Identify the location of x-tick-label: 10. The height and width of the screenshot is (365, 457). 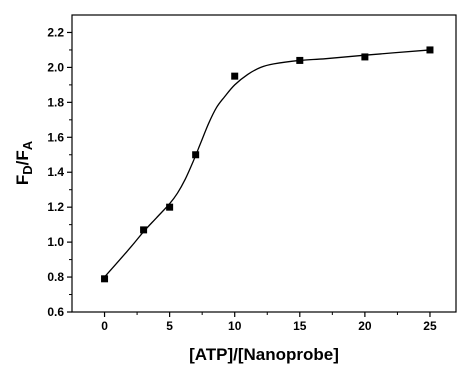
(235, 326).